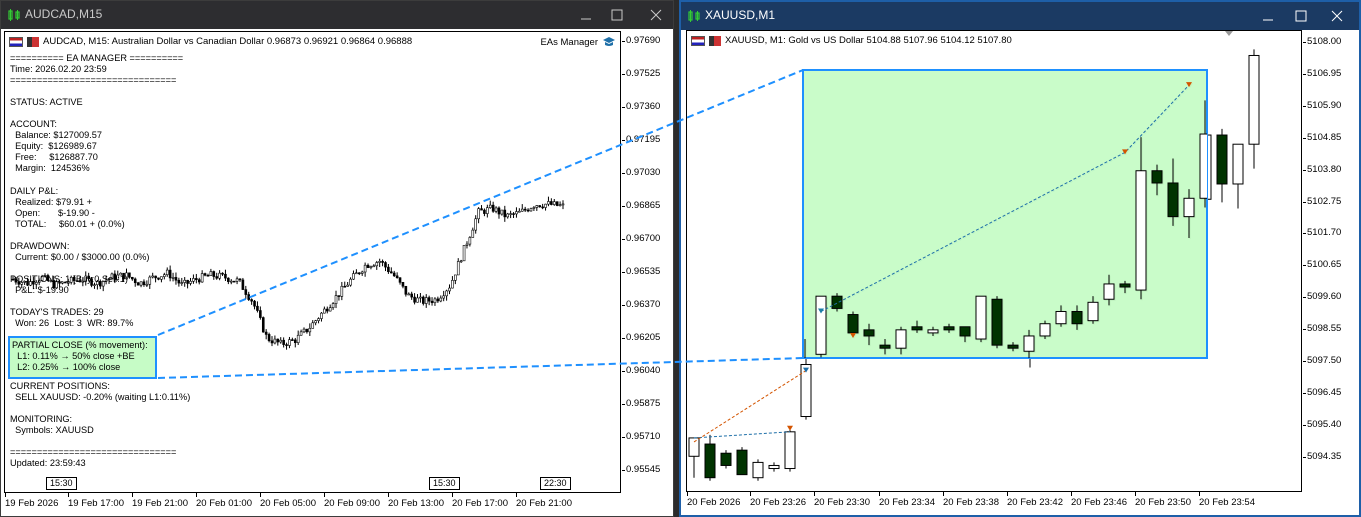 The image size is (1361, 517). I want to click on ea-info-line: DRAWDOWN:, so click(40, 245).